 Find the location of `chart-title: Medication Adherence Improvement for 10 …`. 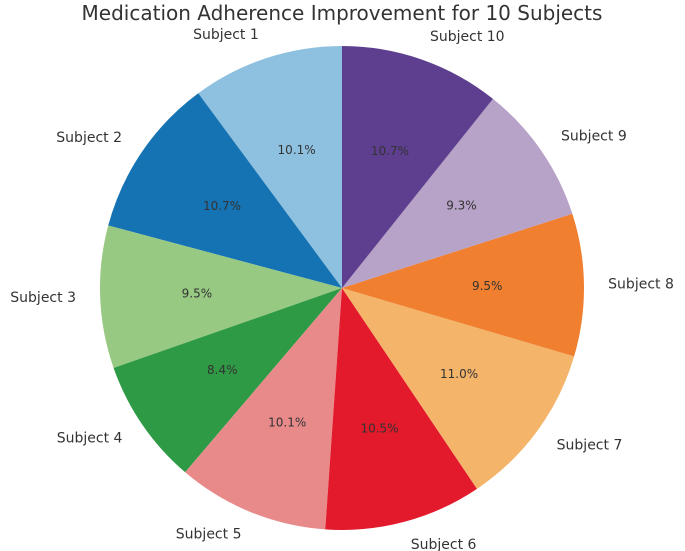

chart-title: Medication Adherence Improvement for 10 … is located at coordinates (342, 13).